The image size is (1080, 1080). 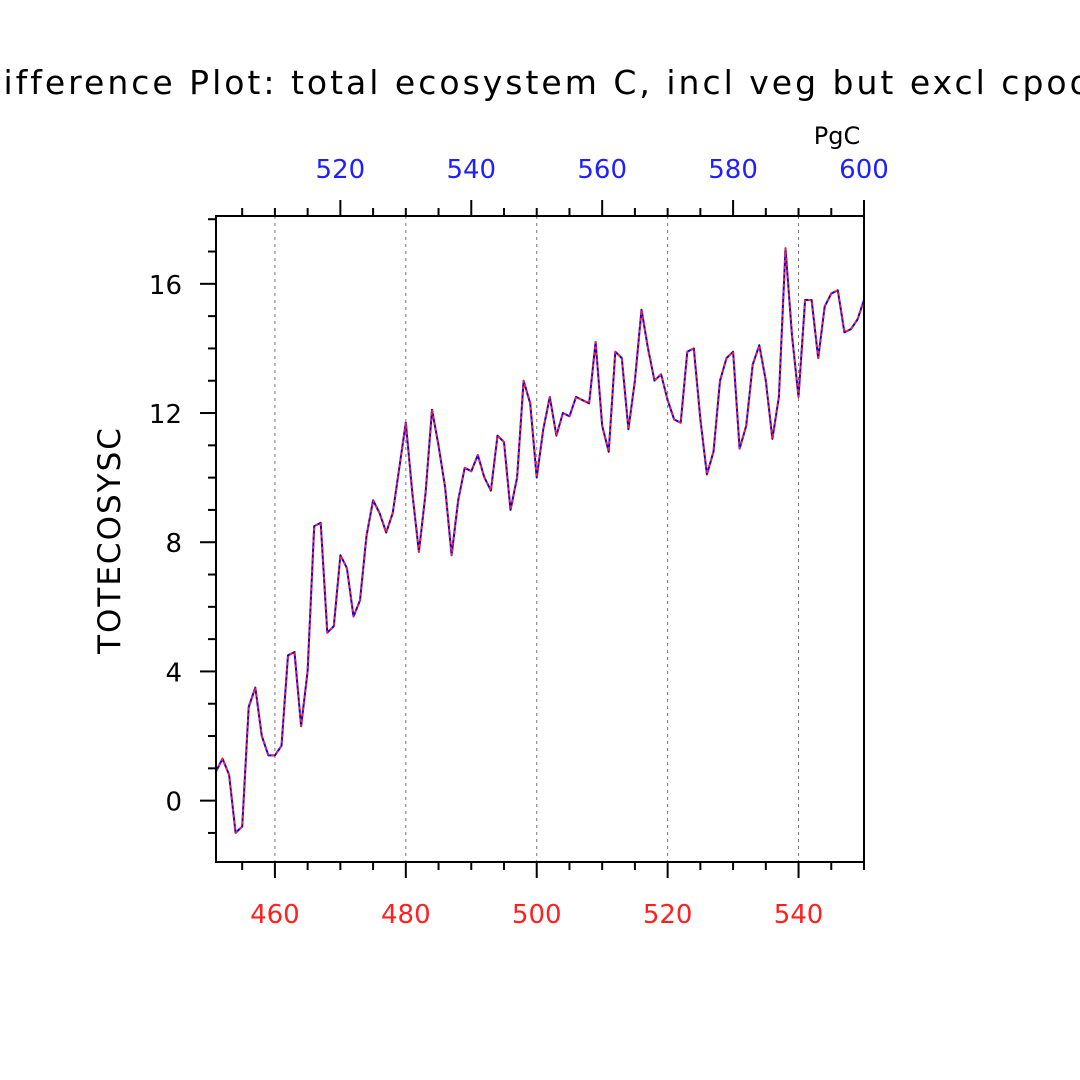 What do you see at coordinates (173, 673) in the screenshot?
I see `y-tick-label-4: 4` at bounding box center [173, 673].